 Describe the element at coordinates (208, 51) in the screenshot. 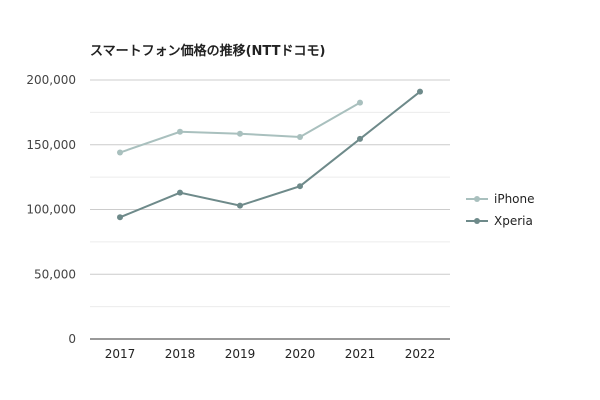

I see `chart-title: スマートフォン価格の推移(NTTドコモ)` at that location.